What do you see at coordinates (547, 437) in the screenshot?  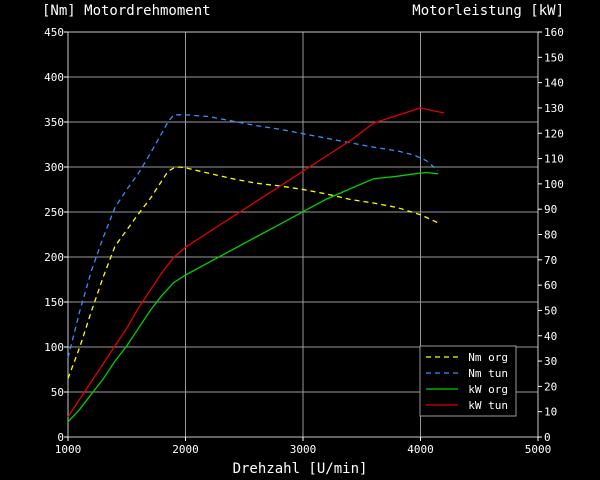 I see `y-right-tick-label: 0` at bounding box center [547, 437].